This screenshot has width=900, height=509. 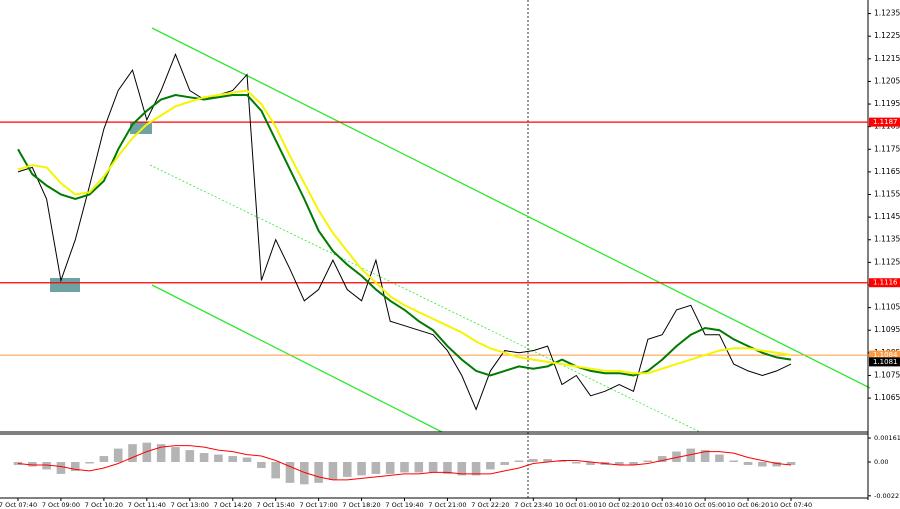 What do you see at coordinates (887, 194) in the screenshot?
I see `y-tick-label: 1.1155` at bounding box center [887, 194].